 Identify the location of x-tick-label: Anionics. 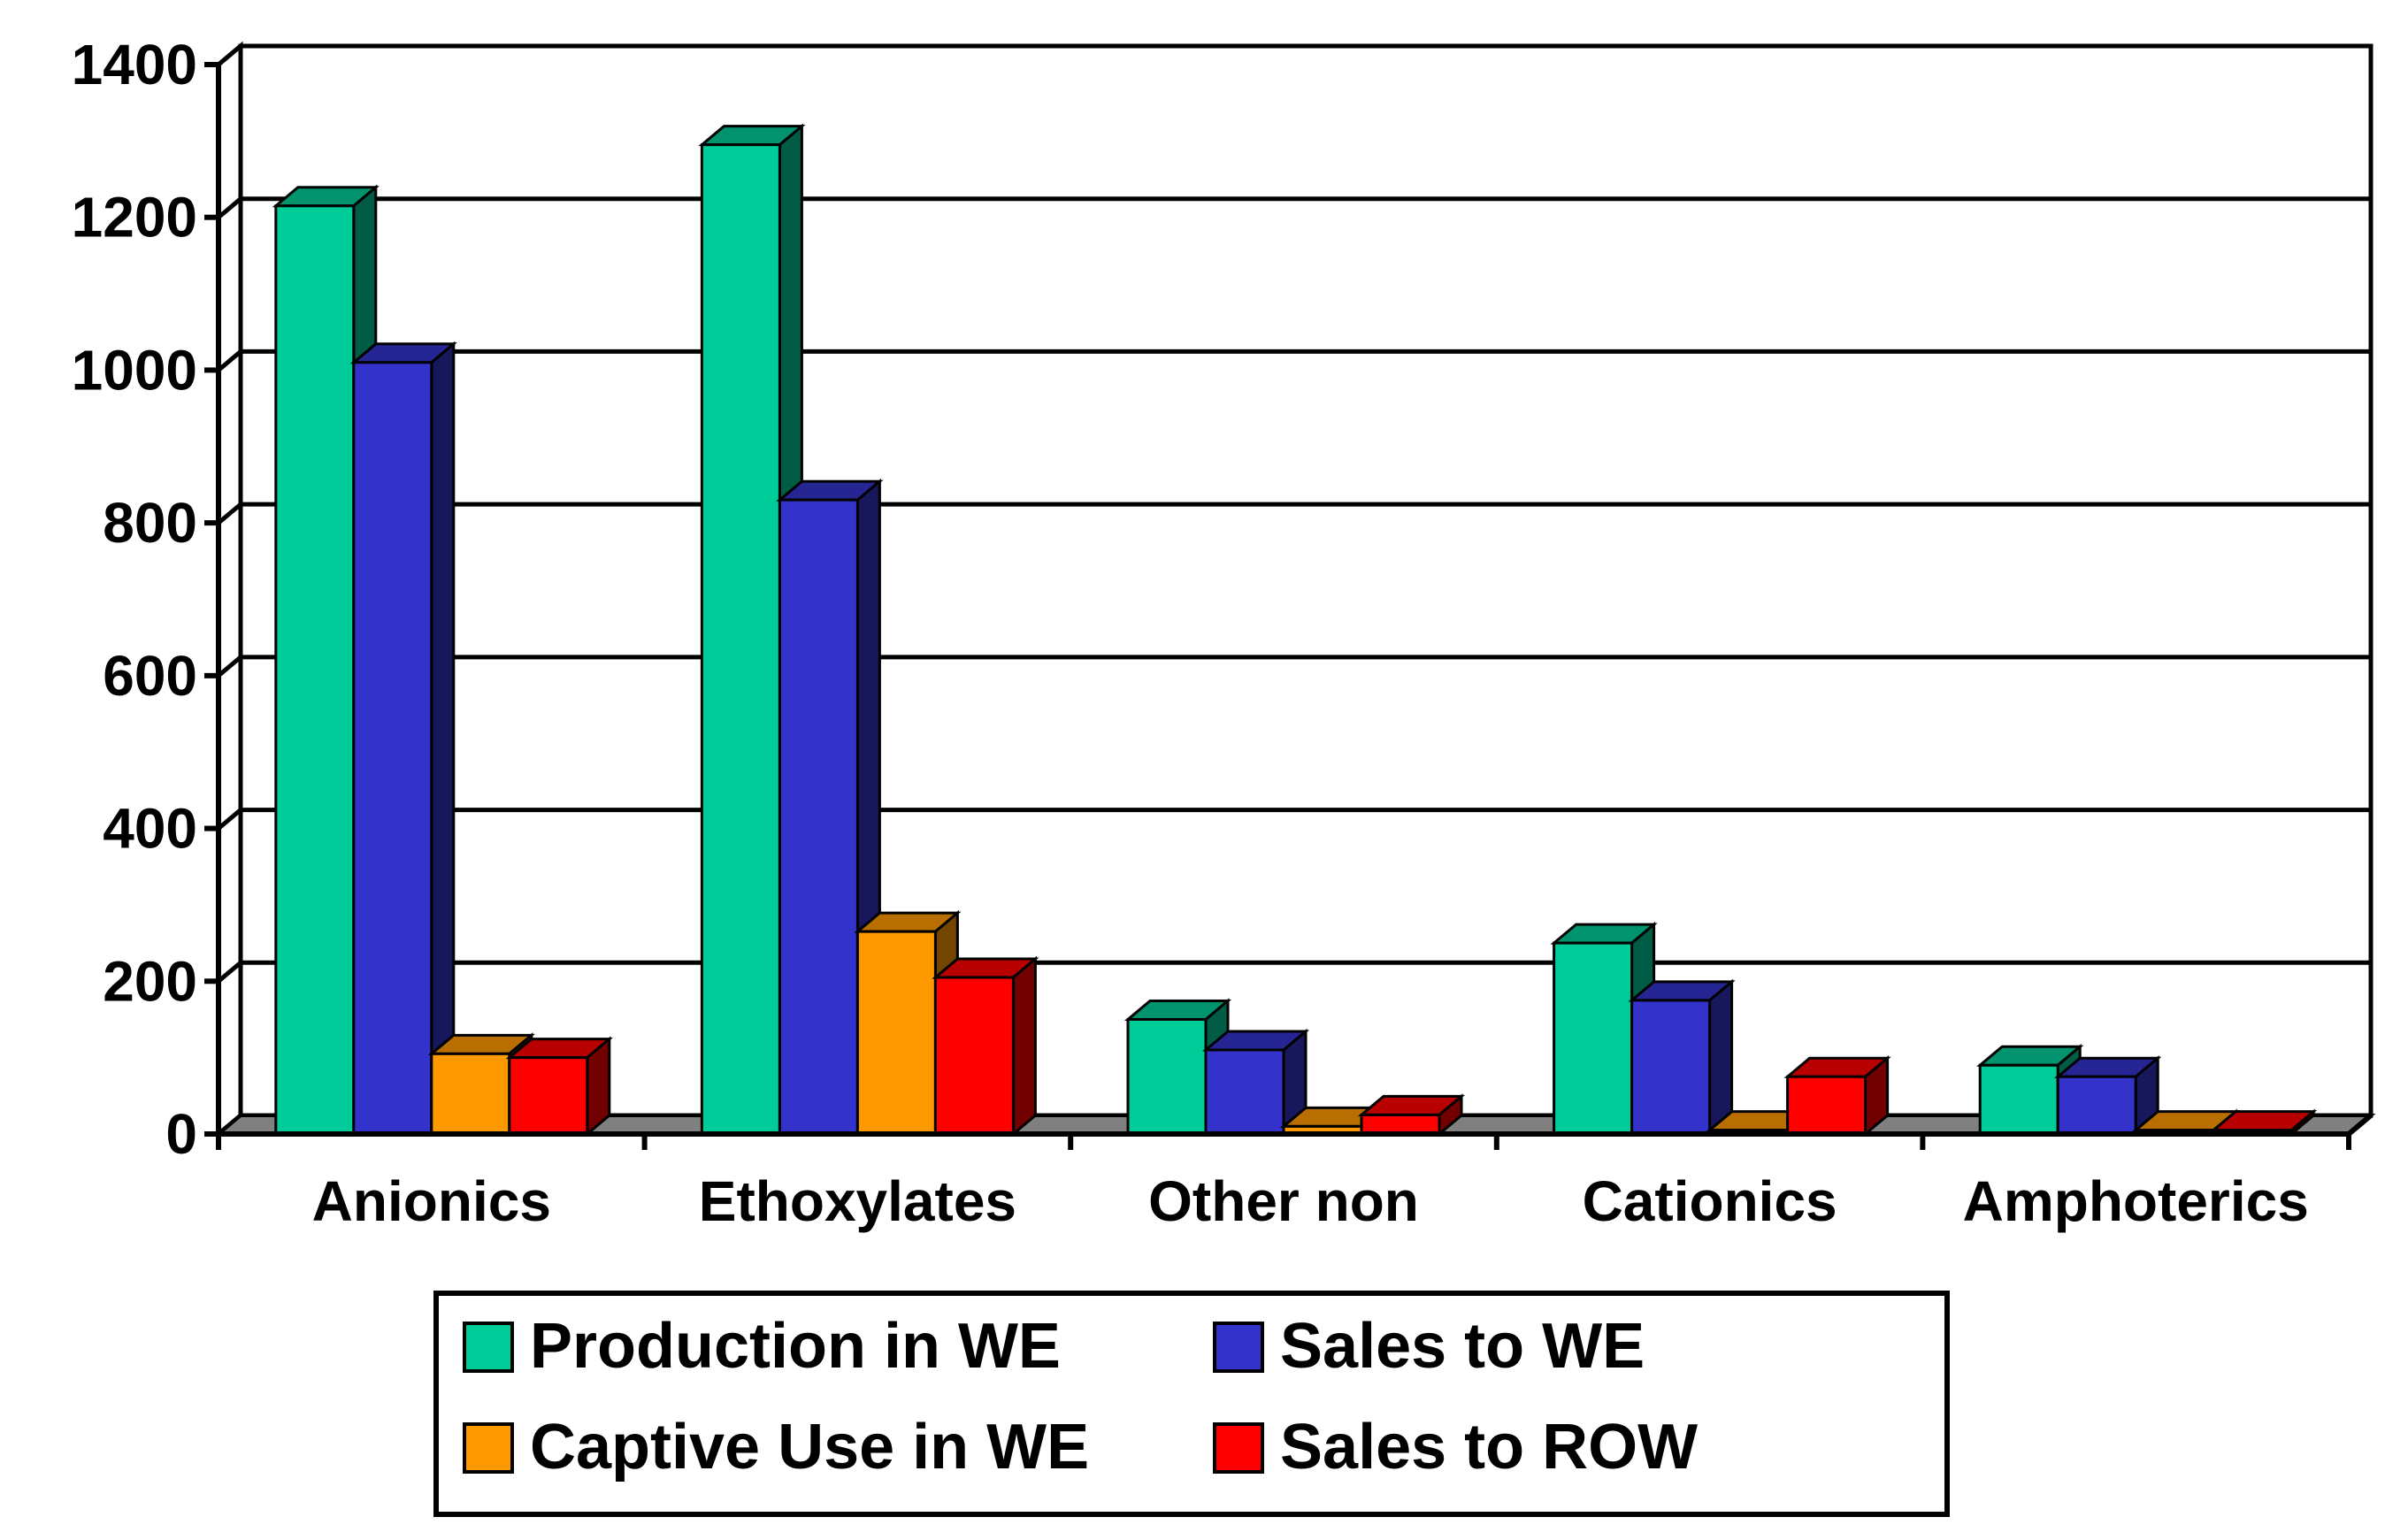
(432, 1201).